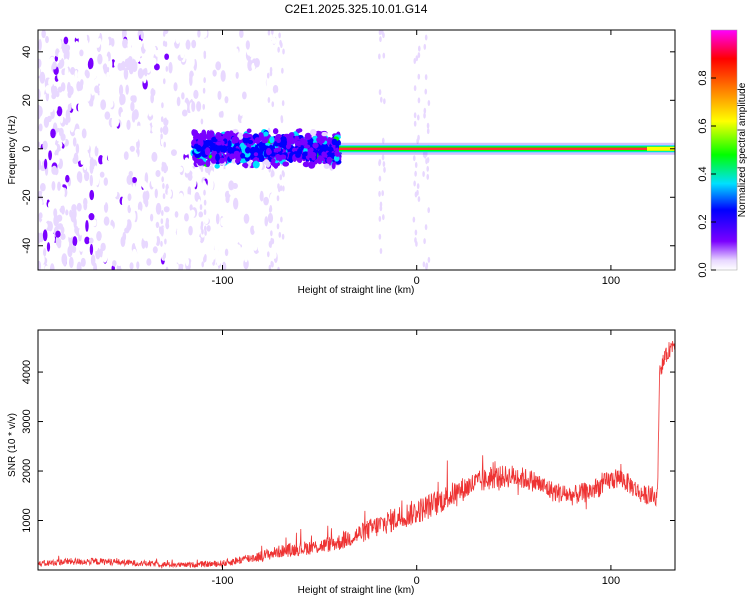 This screenshot has width=750, height=600. What do you see at coordinates (724, 150) in the screenshot?
I see `colorbar-swatch` at bounding box center [724, 150].